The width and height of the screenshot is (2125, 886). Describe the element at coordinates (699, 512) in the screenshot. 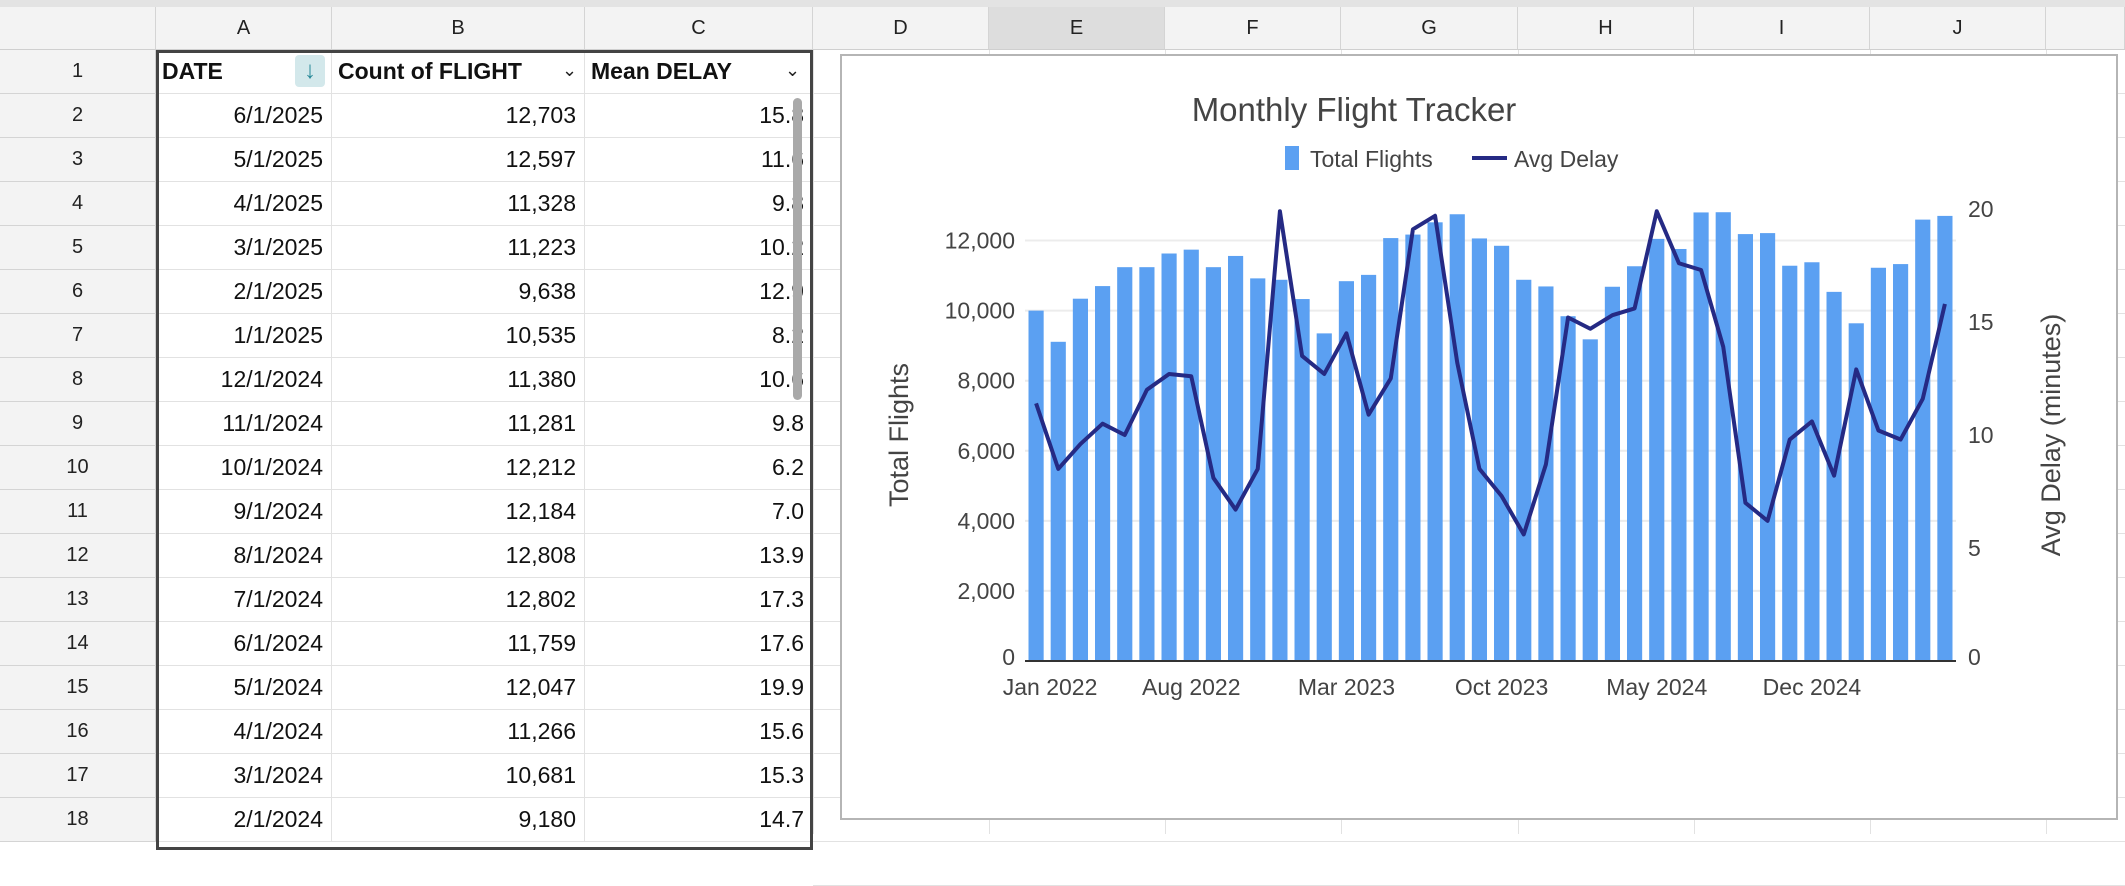

I see `table-cell: 7.0` at that location.